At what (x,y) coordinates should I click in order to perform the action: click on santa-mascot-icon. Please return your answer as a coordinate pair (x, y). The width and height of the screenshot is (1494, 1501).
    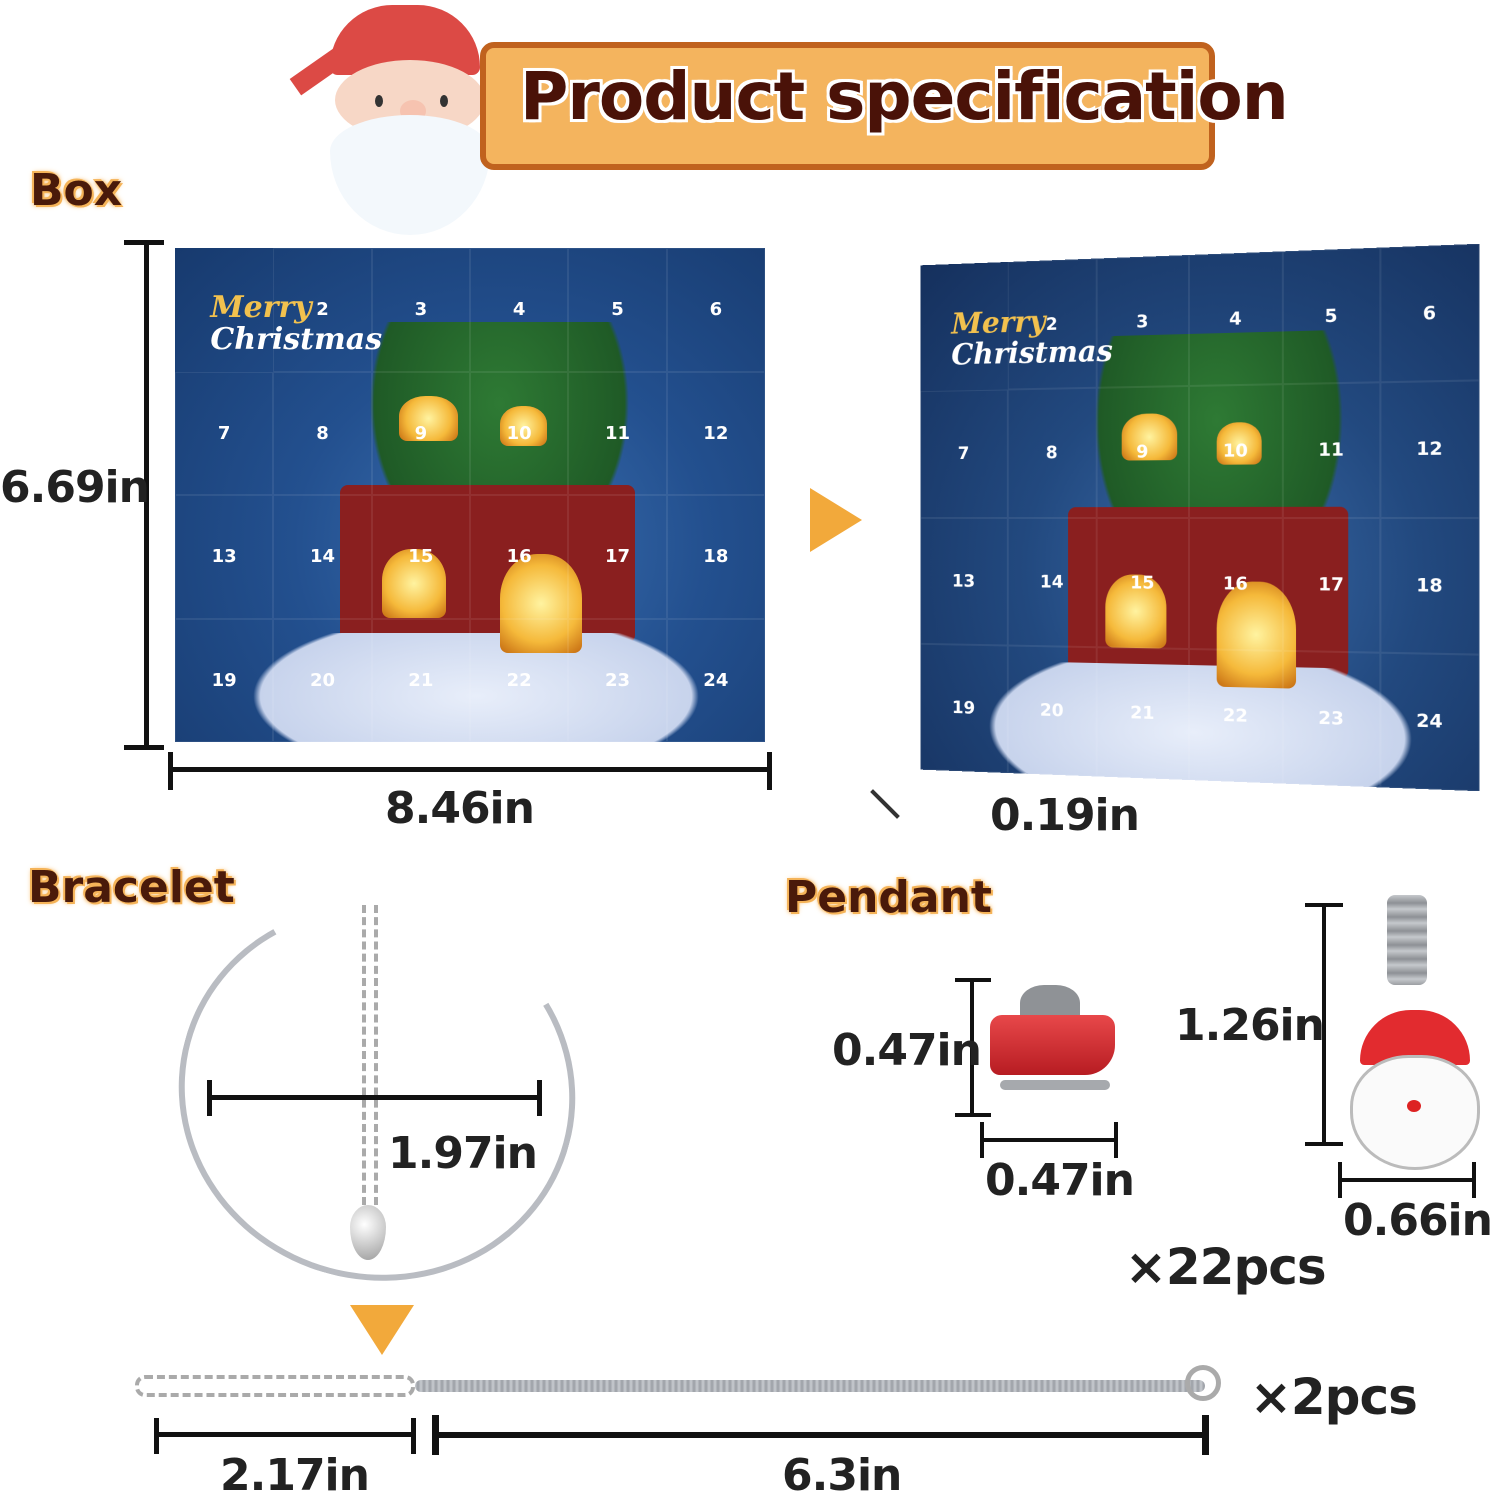
    Looking at the image, I should click on (394, 120).